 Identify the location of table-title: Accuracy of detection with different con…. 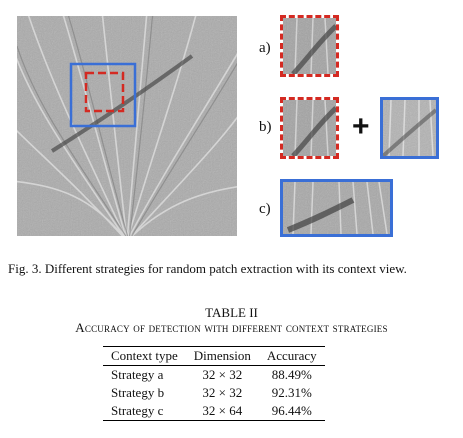
(231, 327).